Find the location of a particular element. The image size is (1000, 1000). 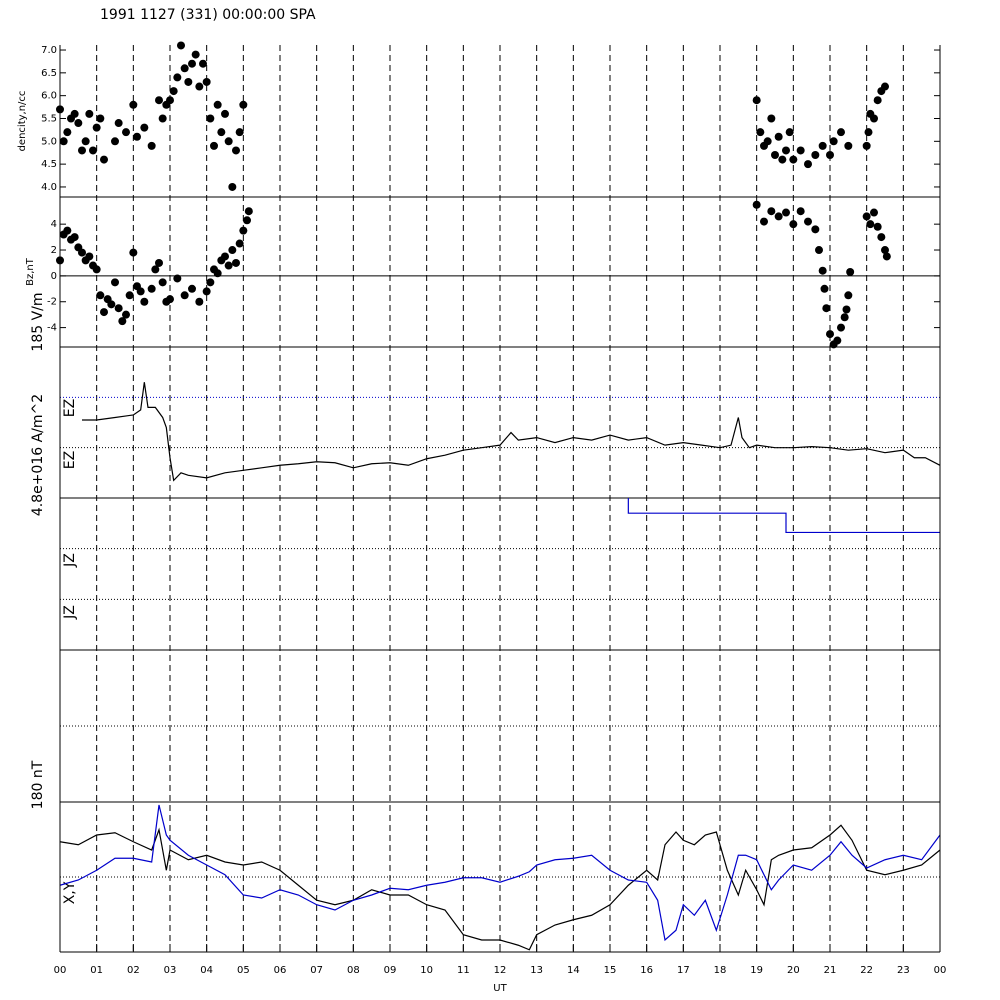

x-tick-label: 03 is located at coordinates (170, 970).